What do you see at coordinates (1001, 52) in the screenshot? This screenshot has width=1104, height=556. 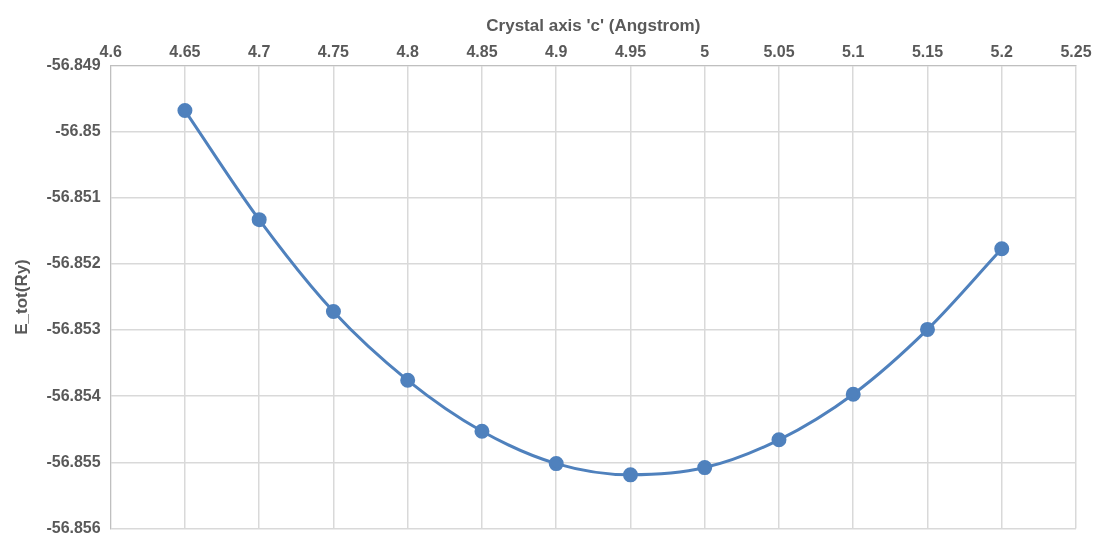 I see `x-tick-label: 5.2` at bounding box center [1001, 52].